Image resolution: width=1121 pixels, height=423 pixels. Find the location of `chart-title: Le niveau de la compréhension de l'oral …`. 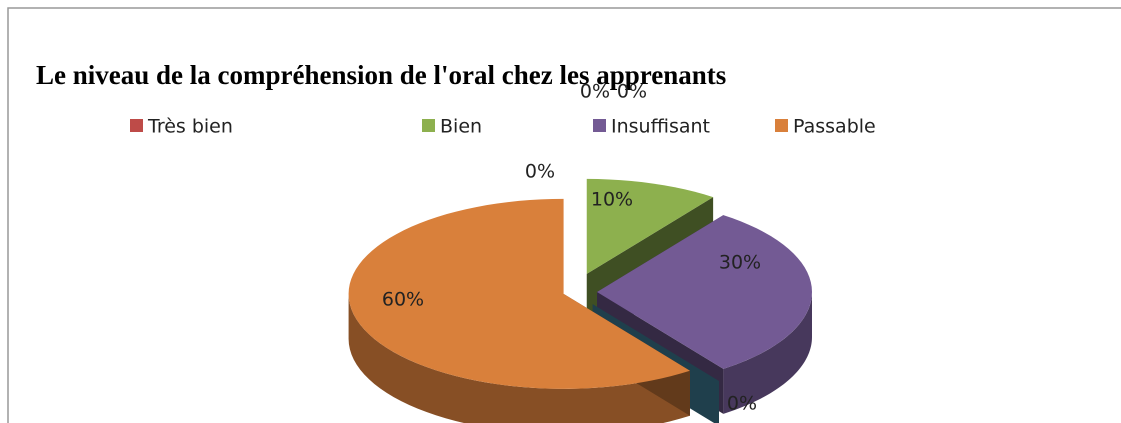

chart-title: Le niveau de la compréhension de l'oral … is located at coordinates (381, 75).